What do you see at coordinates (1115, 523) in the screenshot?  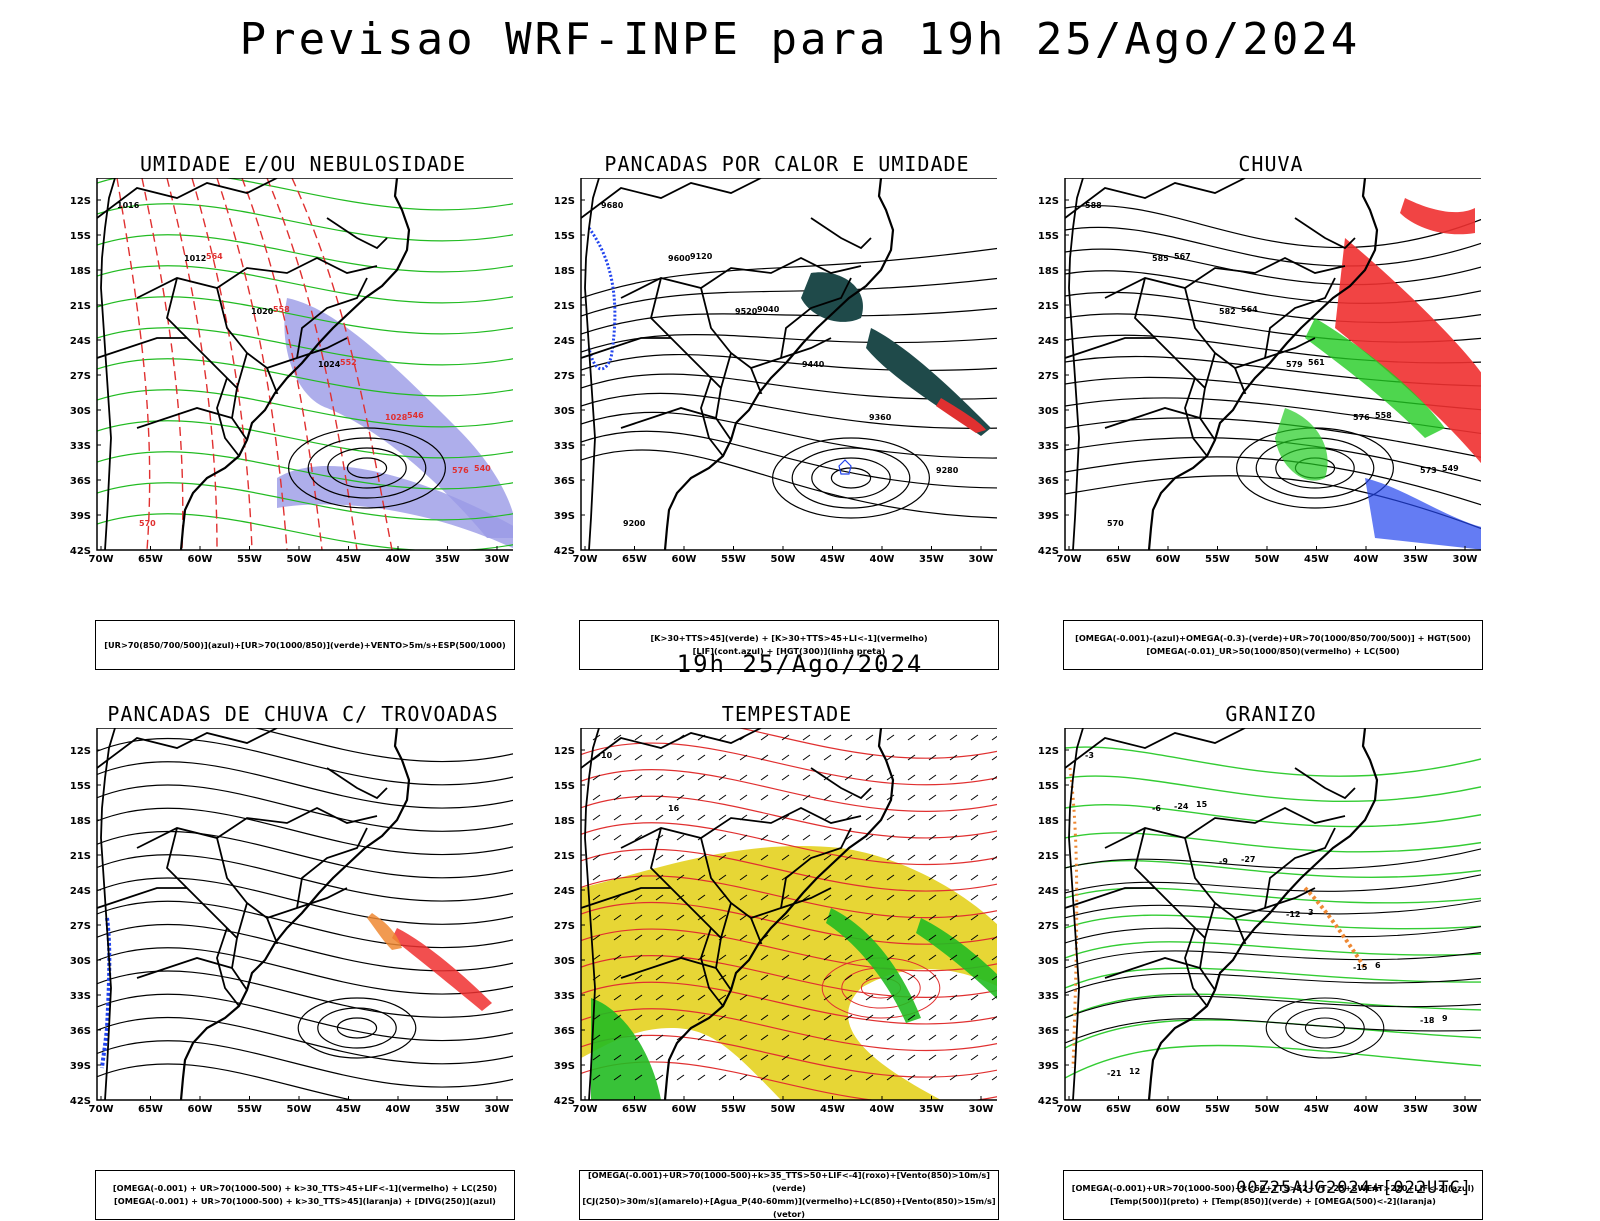 I see `contour-label: 570` at bounding box center [1115, 523].